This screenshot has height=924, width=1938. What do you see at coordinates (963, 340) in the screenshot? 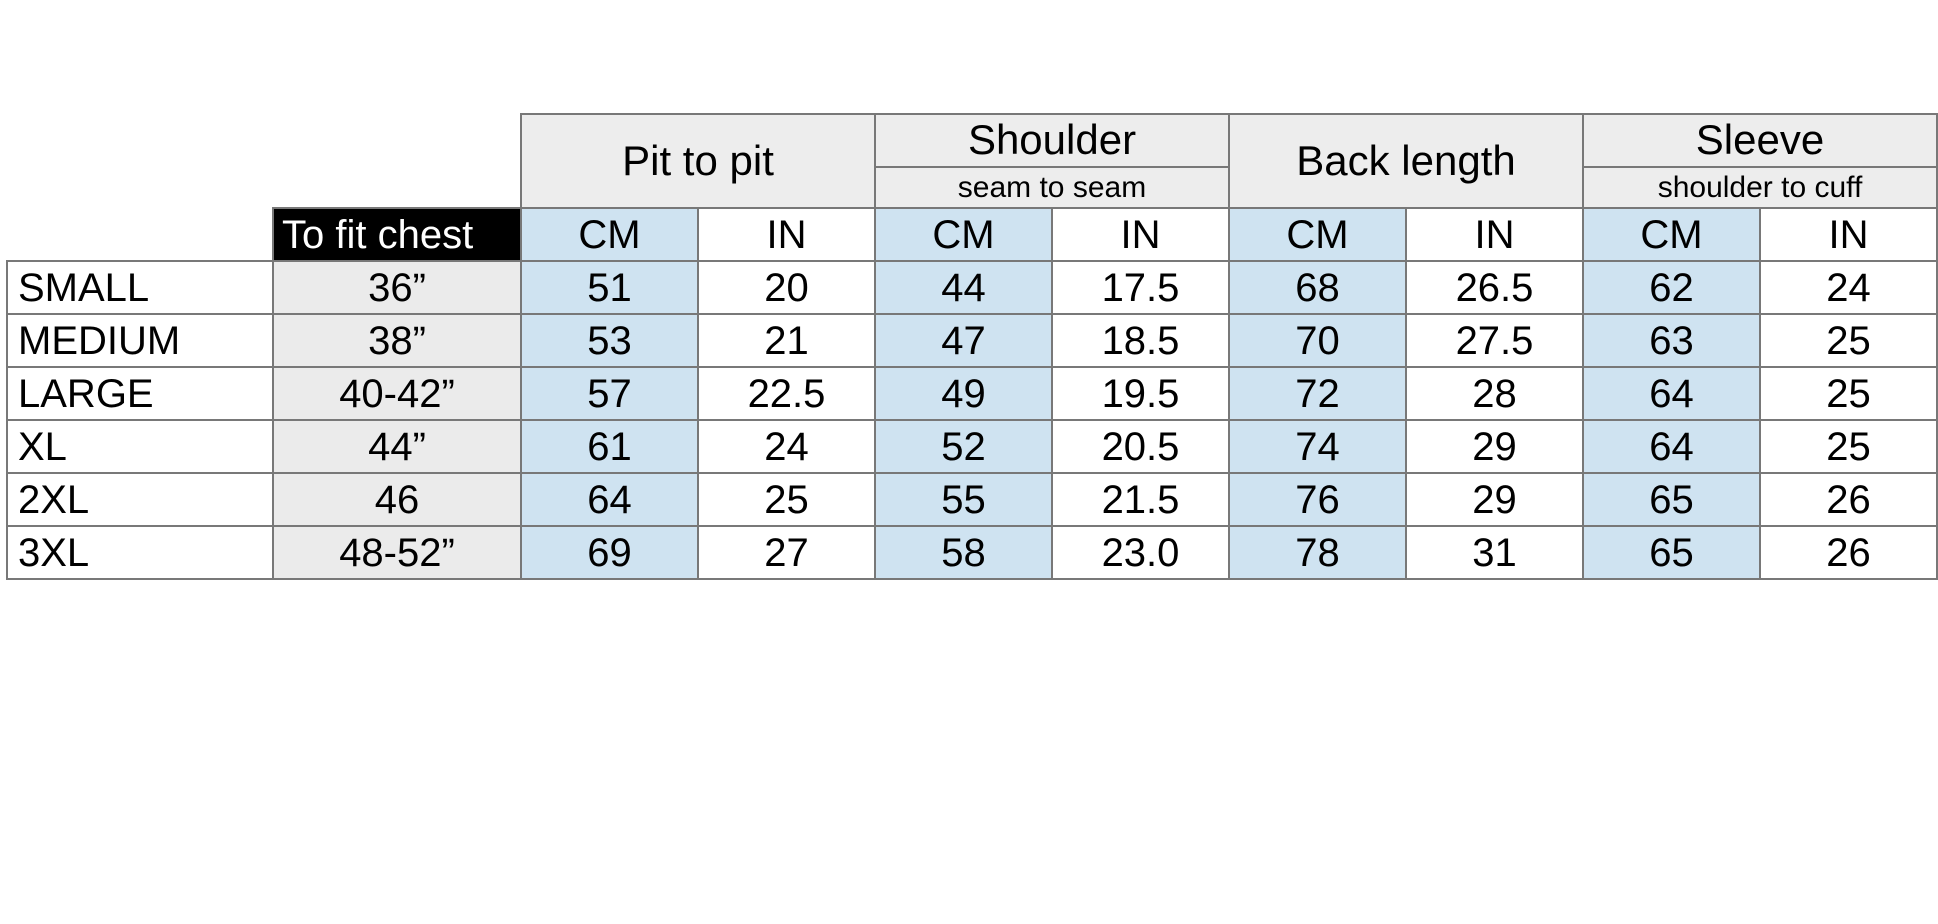
I see `measurement-value: 47` at bounding box center [963, 340].